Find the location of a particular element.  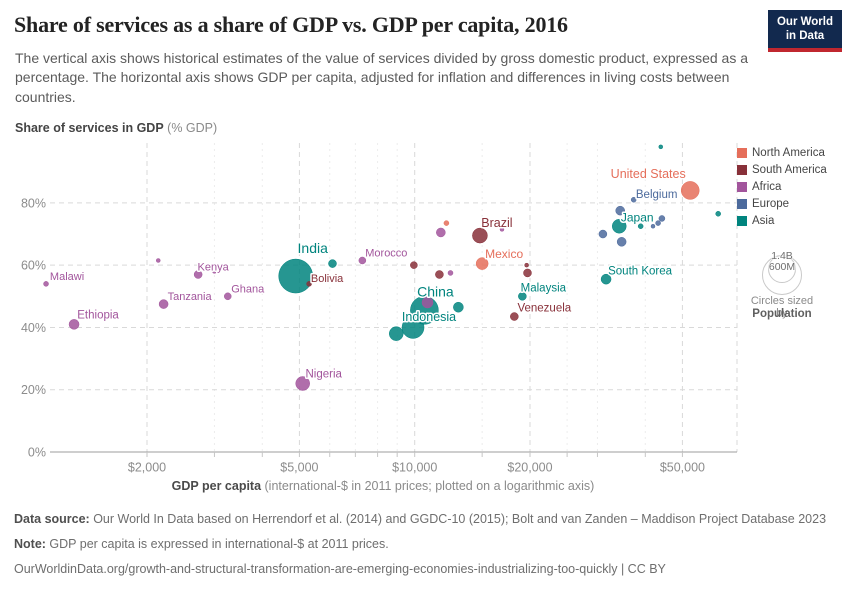

y-axis-title: Share of services in GDP (% GDP) is located at coordinates (116, 128).